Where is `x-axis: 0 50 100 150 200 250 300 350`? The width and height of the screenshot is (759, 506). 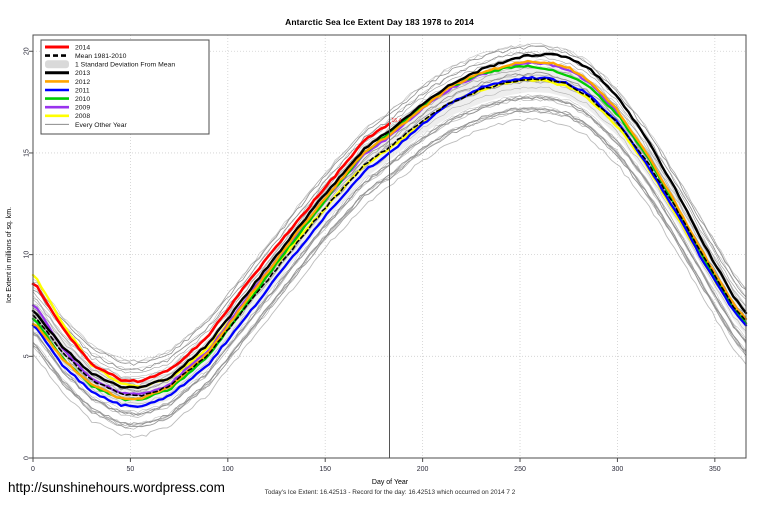 x-axis: 0 50 100 150 200 250 300 350 is located at coordinates (376, 465).